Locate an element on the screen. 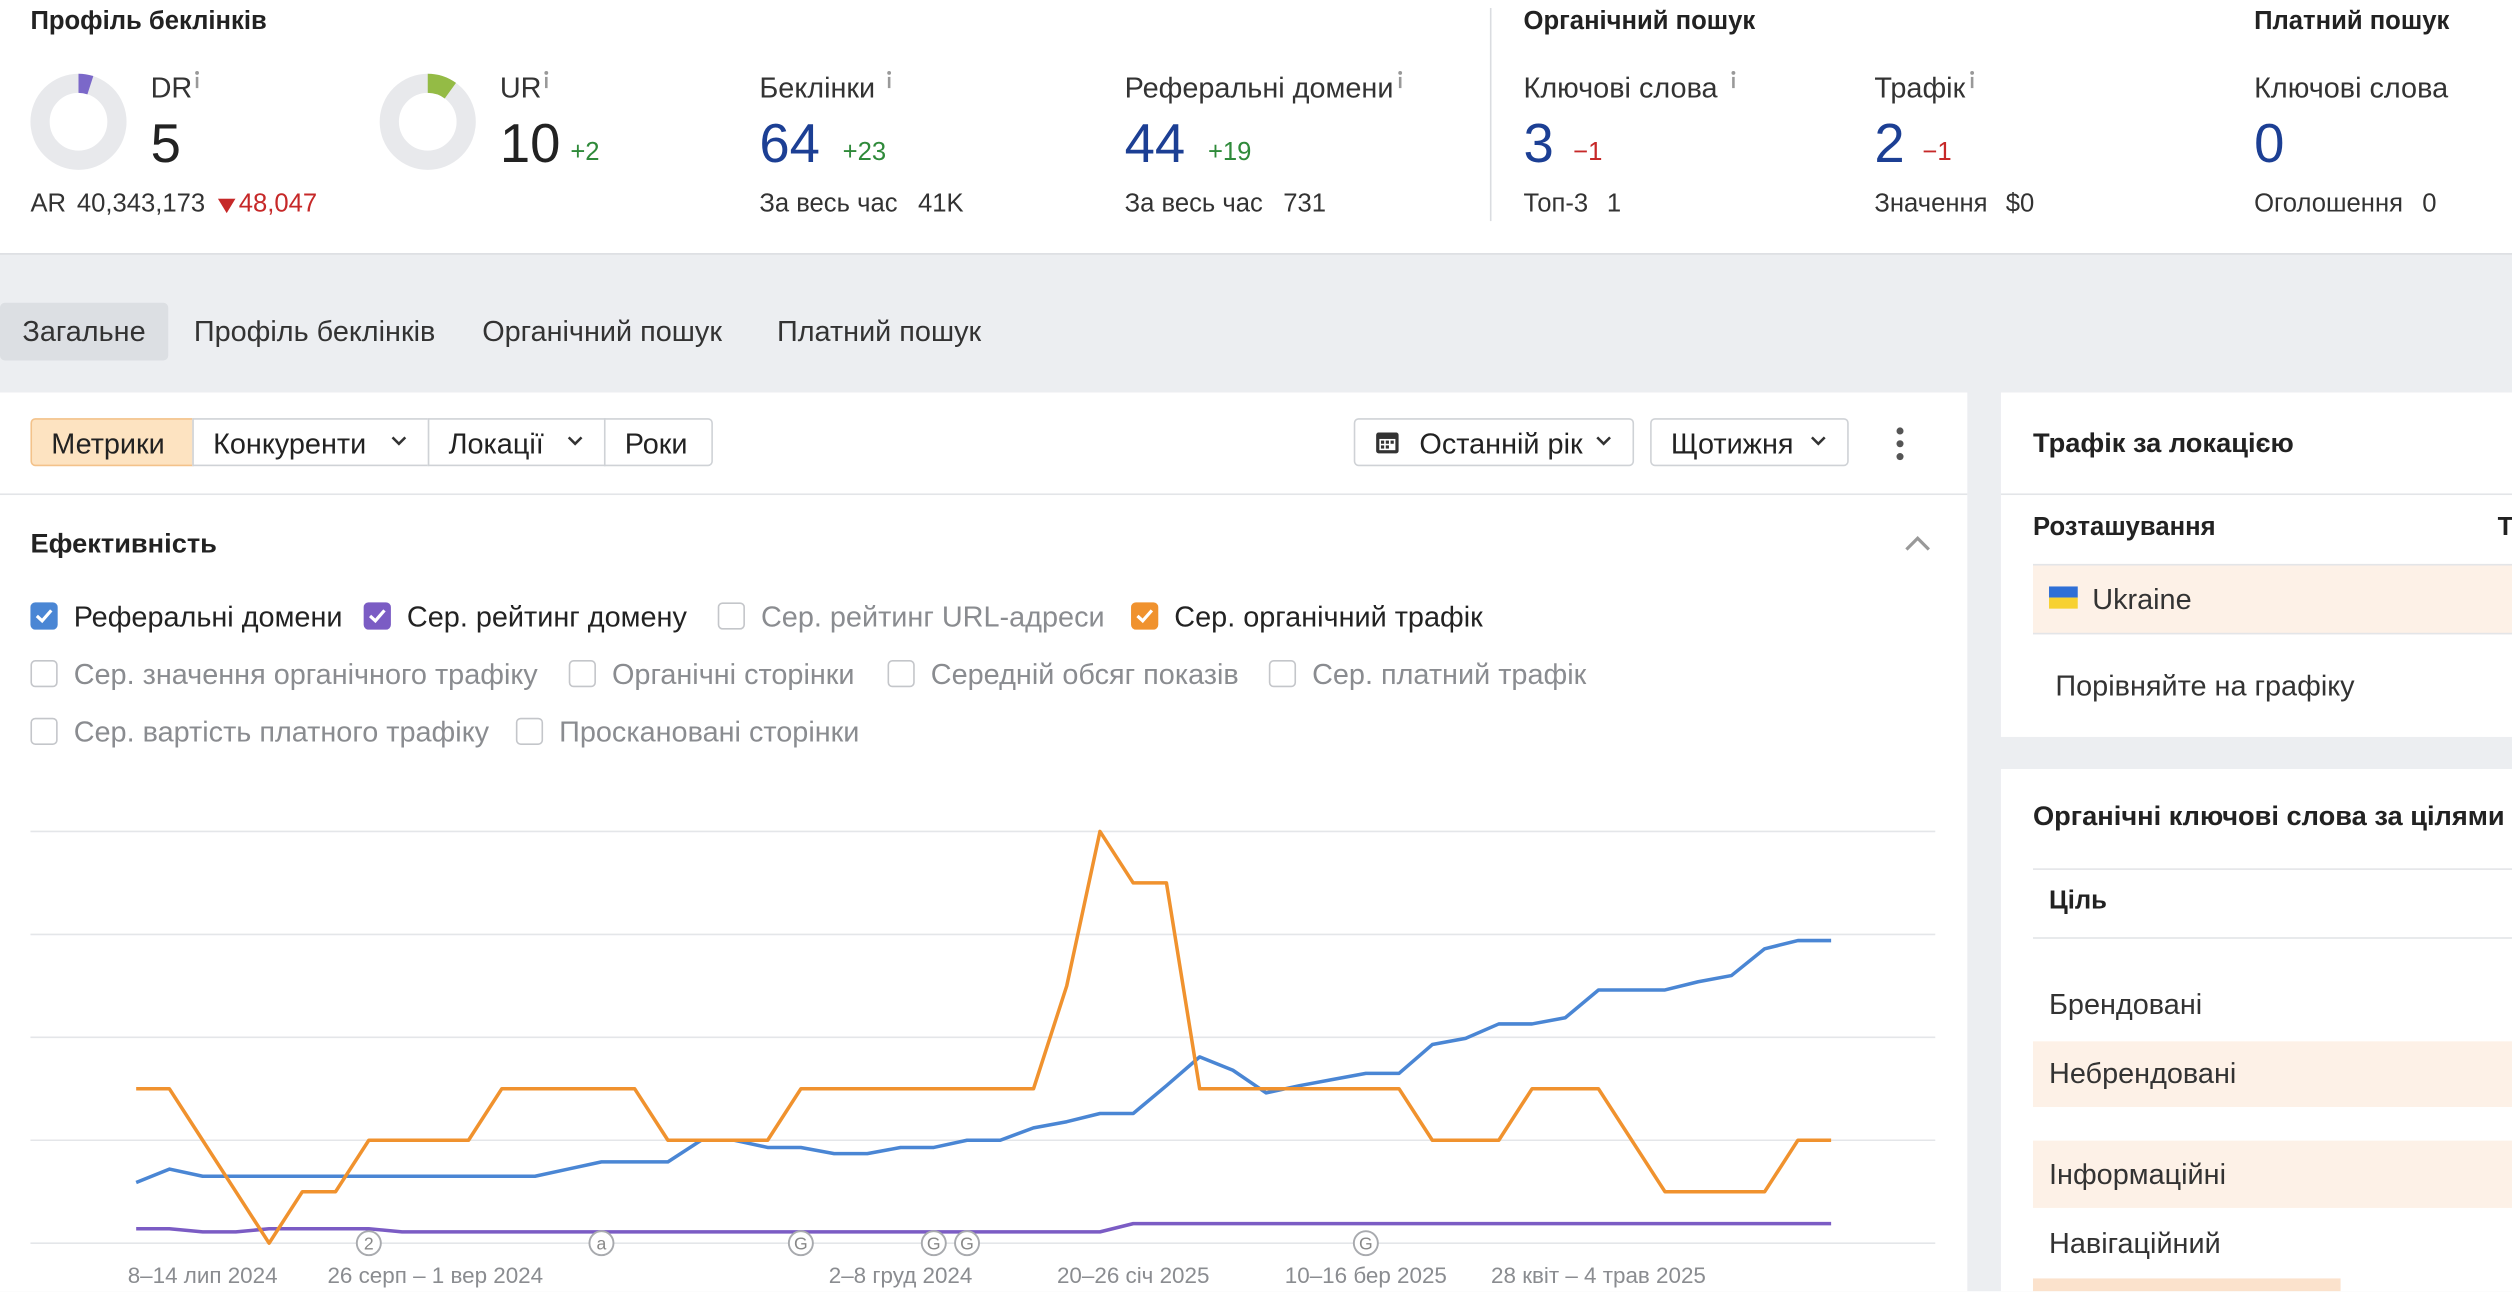 The height and width of the screenshot is (1292, 2512). sub-value: 1 is located at coordinates (1614, 204).